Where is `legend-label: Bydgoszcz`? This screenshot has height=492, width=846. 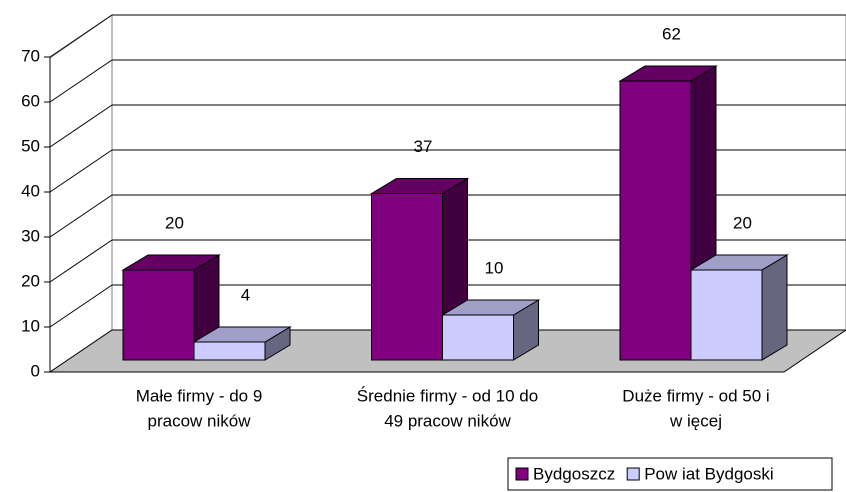 legend-label: Bydgoszcz is located at coordinates (574, 473).